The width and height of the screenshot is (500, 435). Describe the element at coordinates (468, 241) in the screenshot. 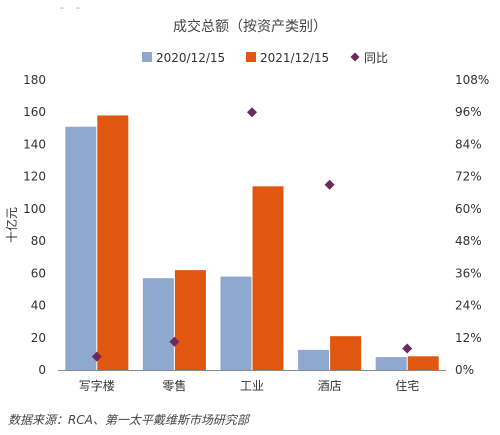

I see `y2-tick-label: 48%` at that location.